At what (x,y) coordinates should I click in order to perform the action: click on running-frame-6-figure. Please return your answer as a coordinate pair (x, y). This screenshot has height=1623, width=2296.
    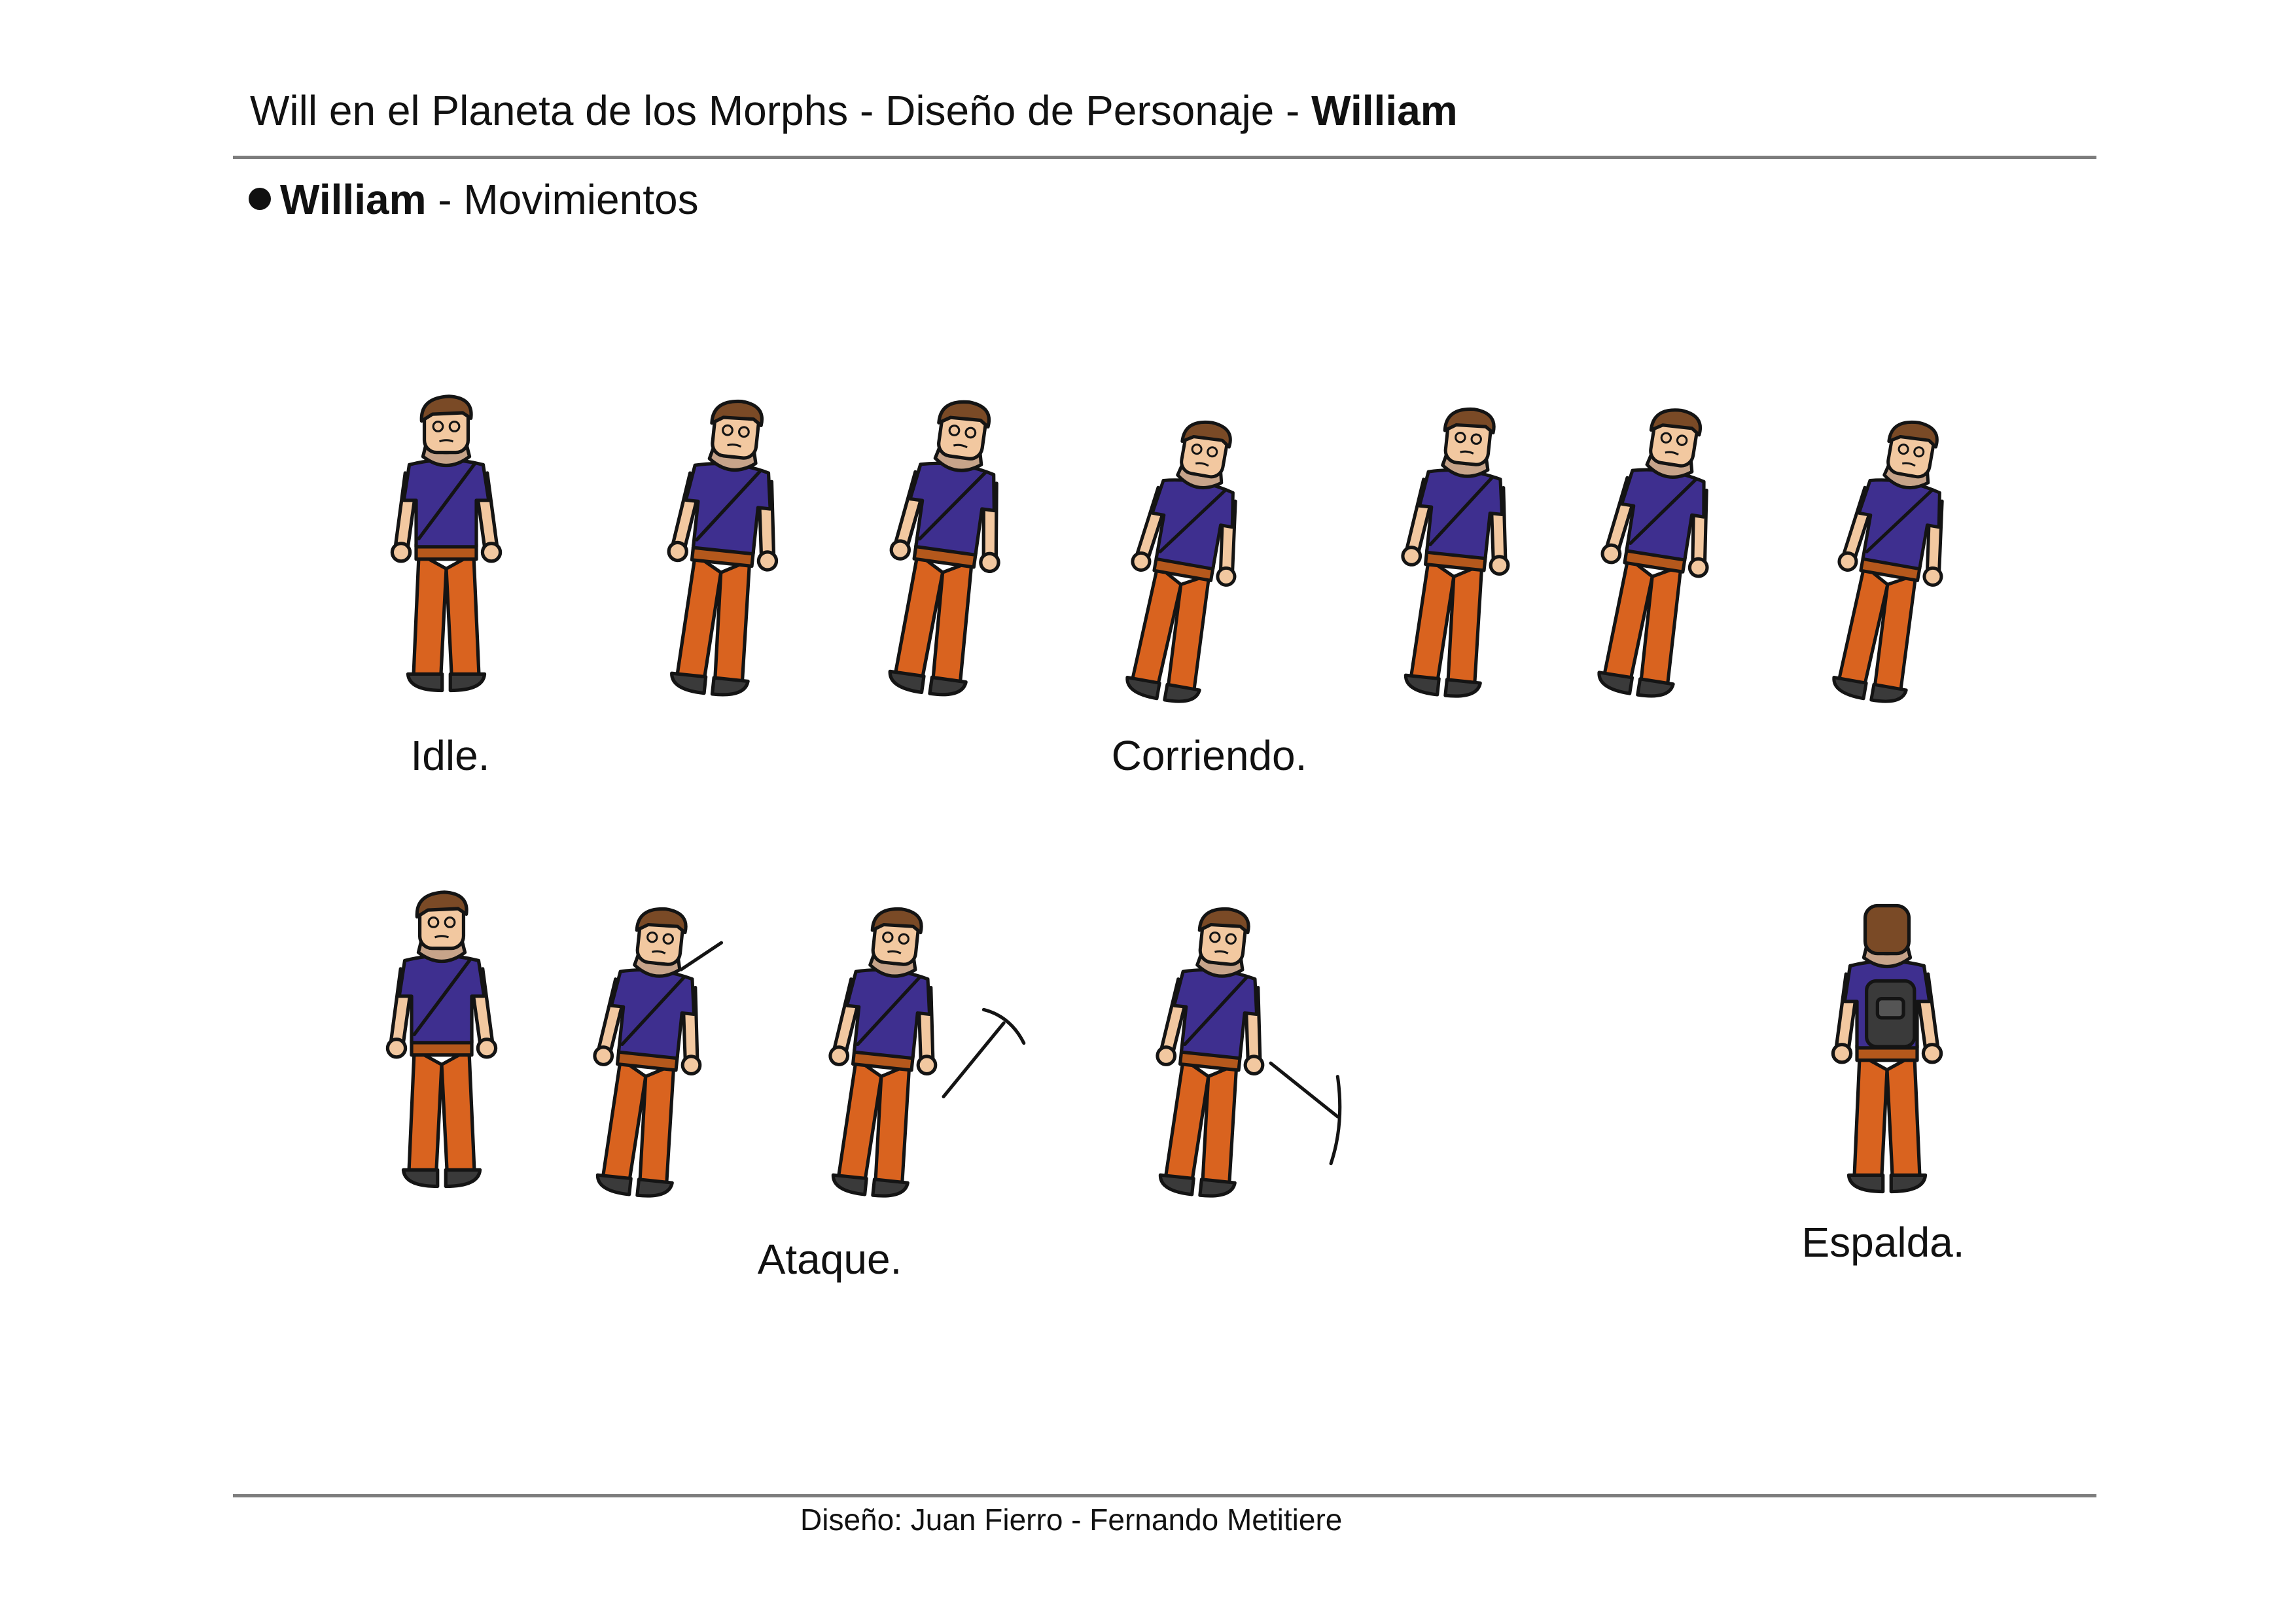
    Looking at the image, I should click on (1891, 565).